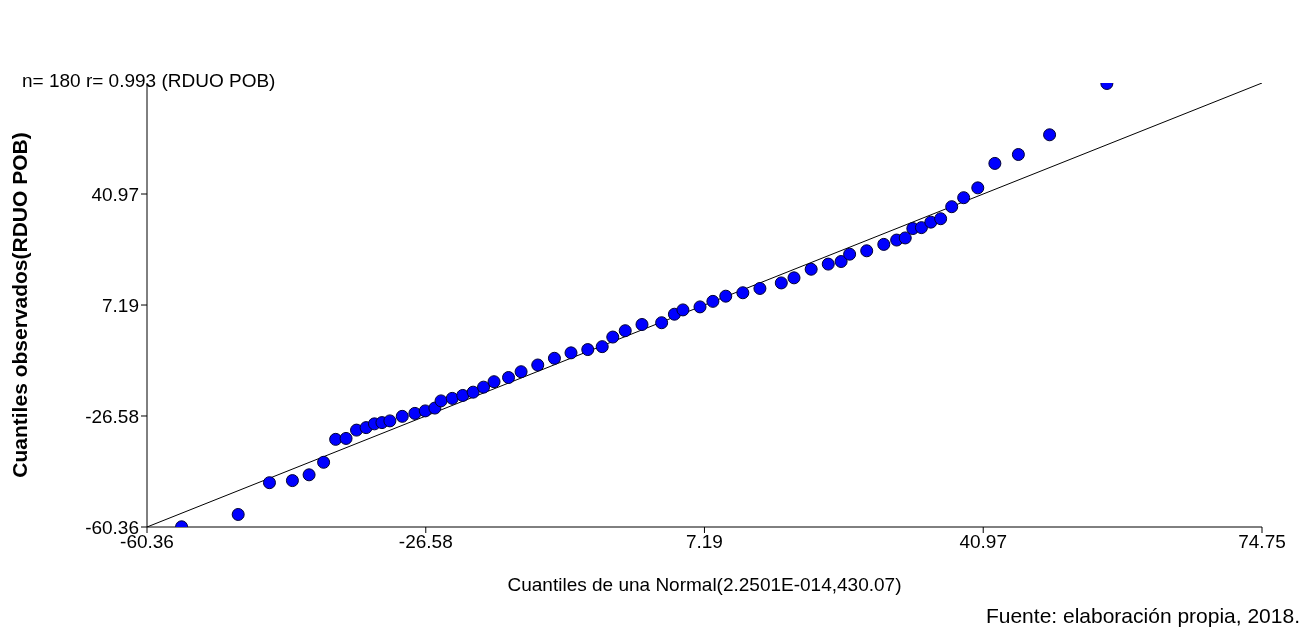 This screenshot has height=644, width=1310. Describe the element at coordinates (120, 305) in the screenshot. I see `y-tick-label: 7.19` at that location.